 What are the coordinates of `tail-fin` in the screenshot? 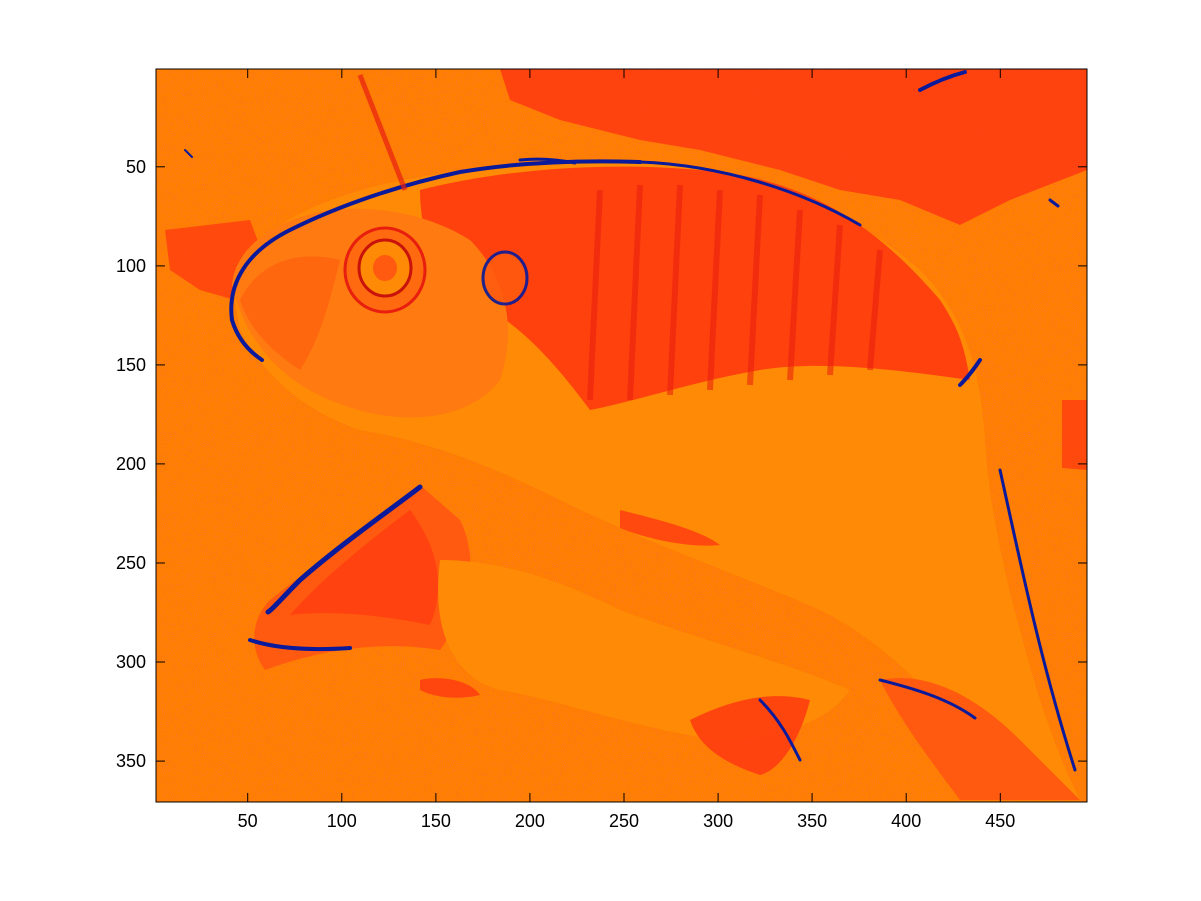 It's located at (980, 739).